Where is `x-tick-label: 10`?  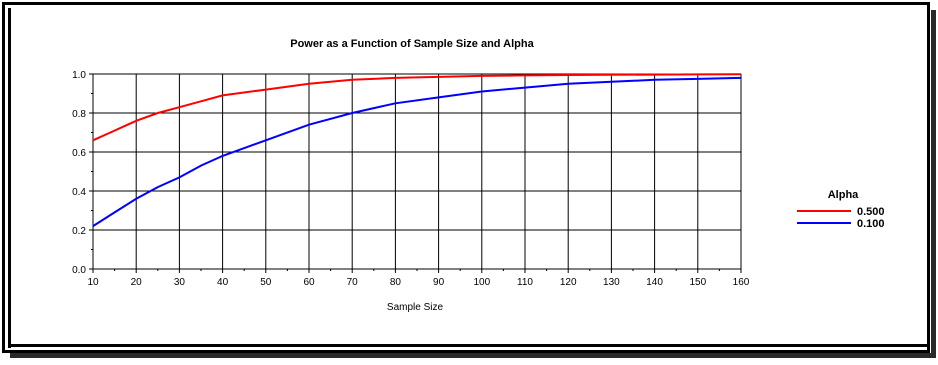
x-tick-label: 10 is located at coordinates (93, 282).